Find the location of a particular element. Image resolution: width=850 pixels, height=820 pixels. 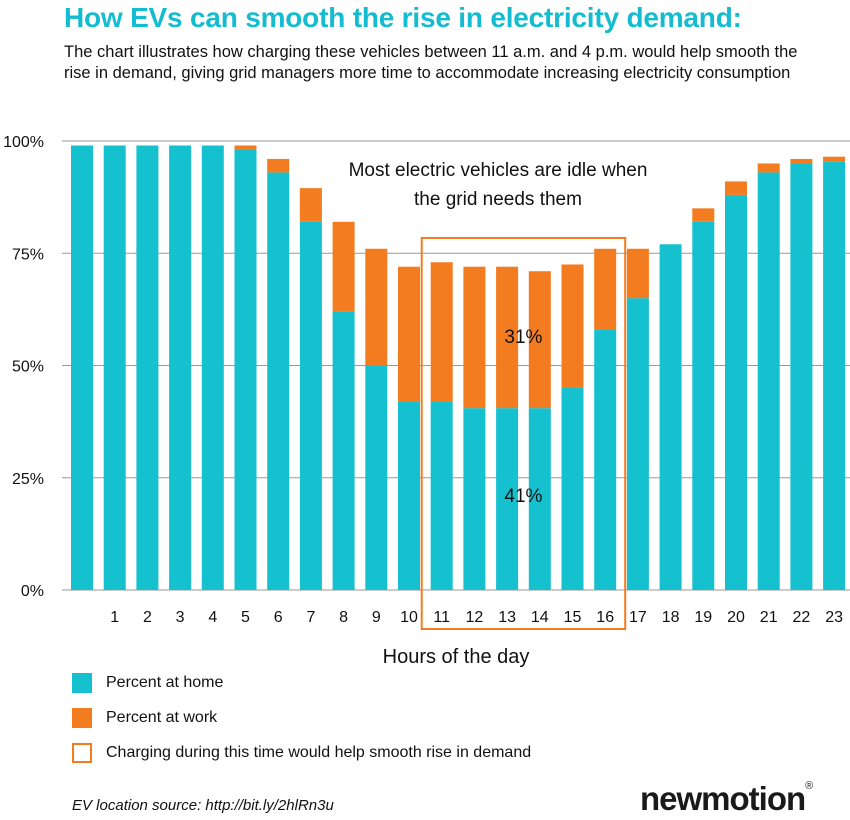

x-tick-label-21: 21 is located at coordinates (769, 617).